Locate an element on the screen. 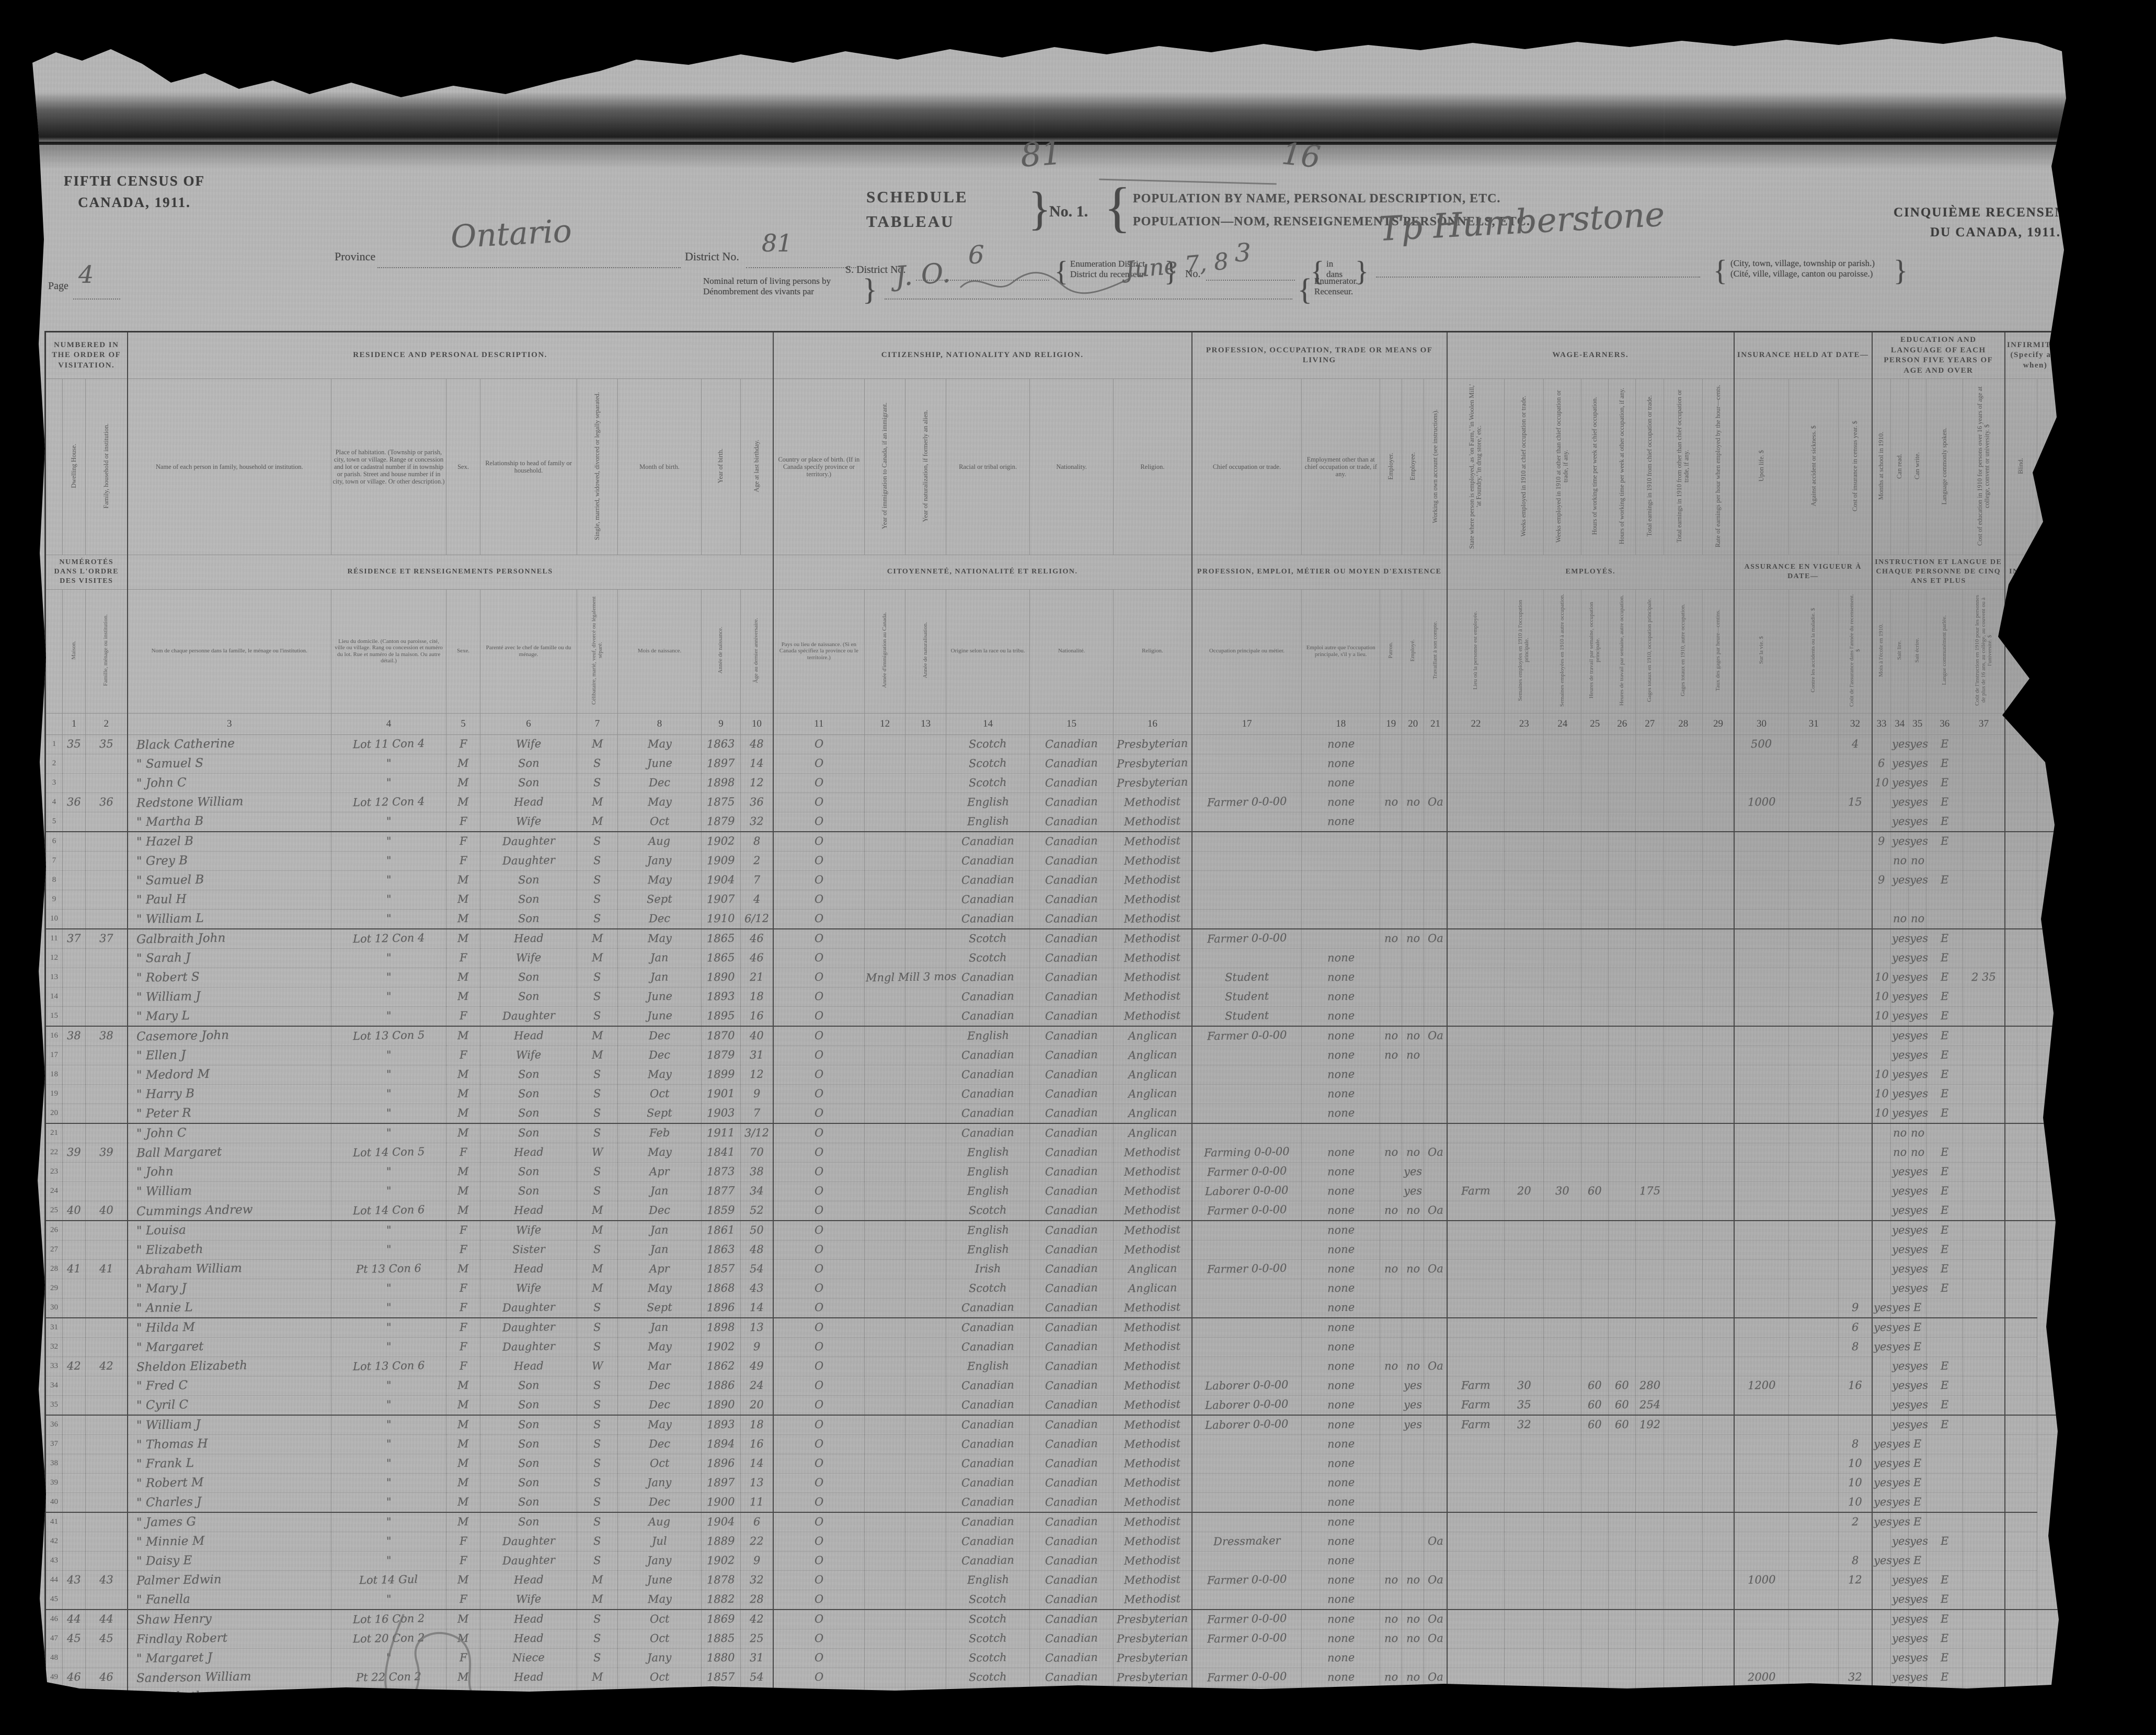 The image size is (2156, 1735). cell-col36 is located at coordinates (1945, 861).